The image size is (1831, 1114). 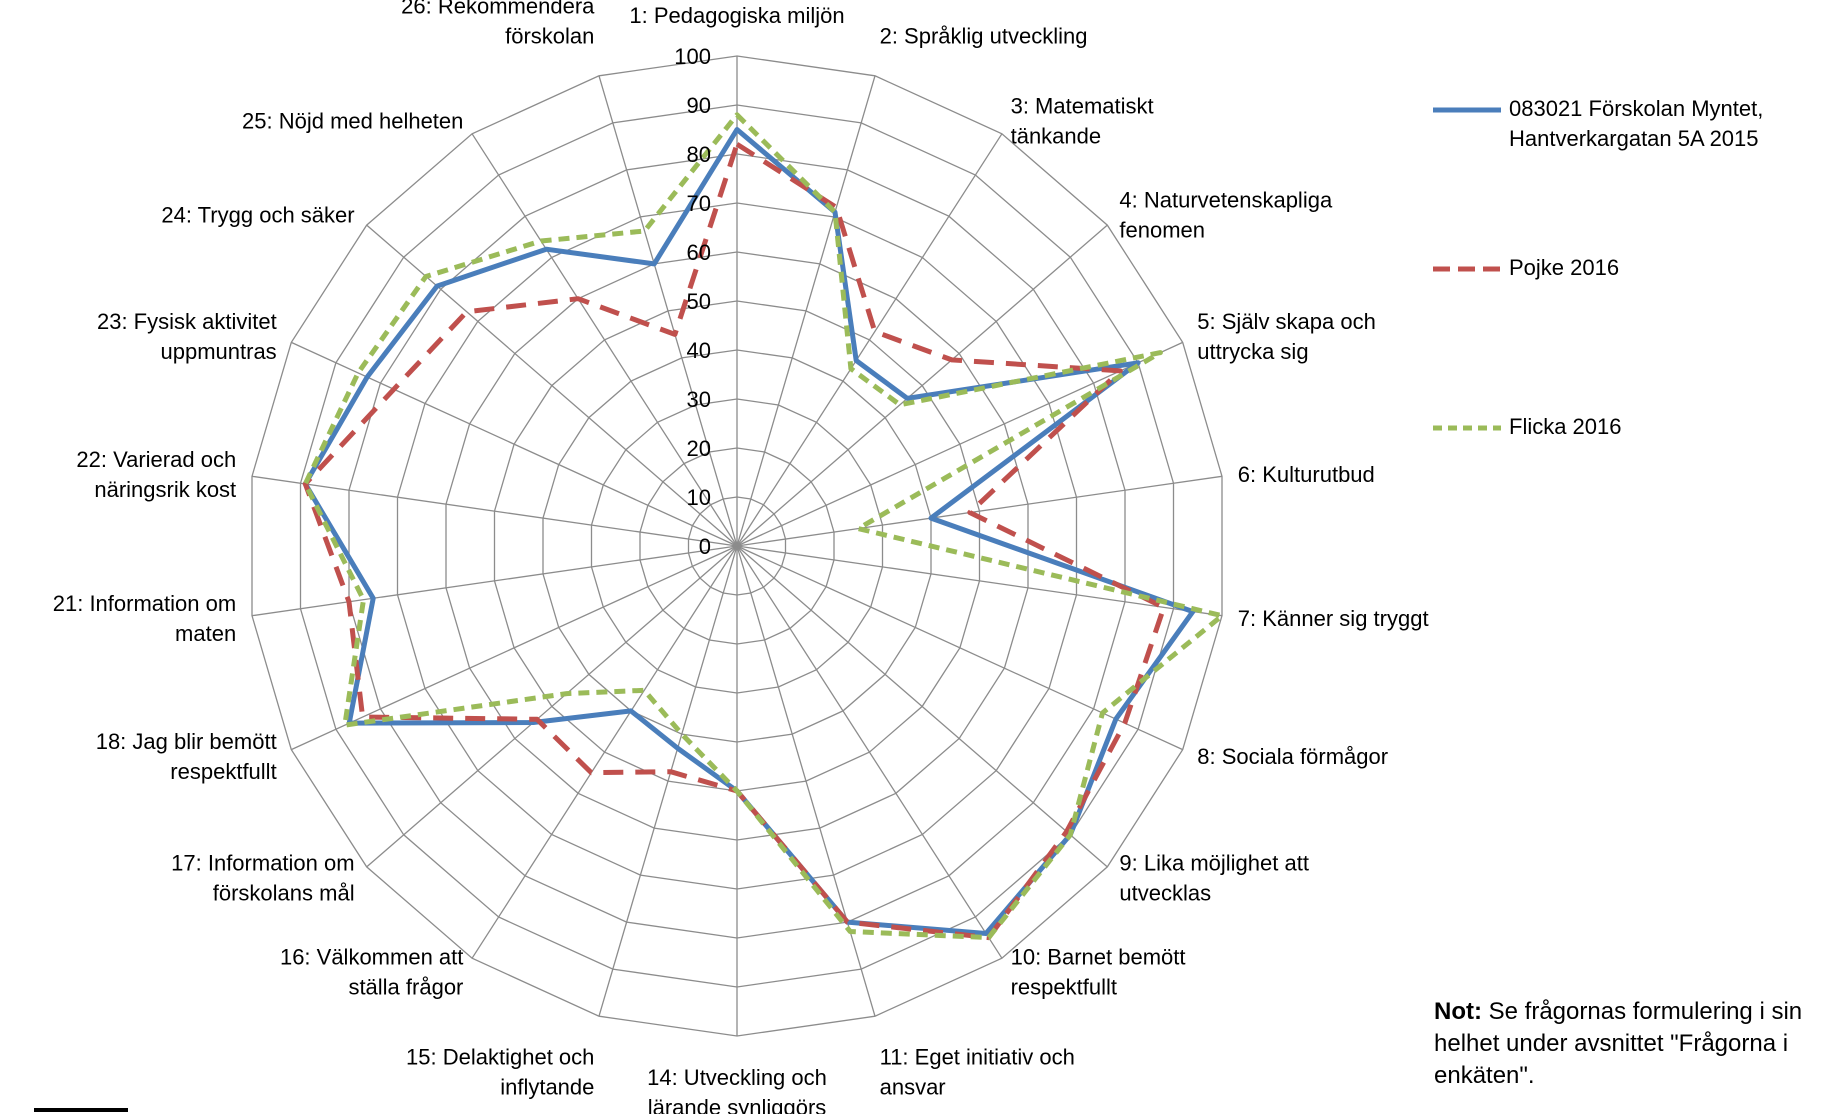 I want to click on category-label: 11: Eget initiativ och ansvar, so click(x=977, y=1072).